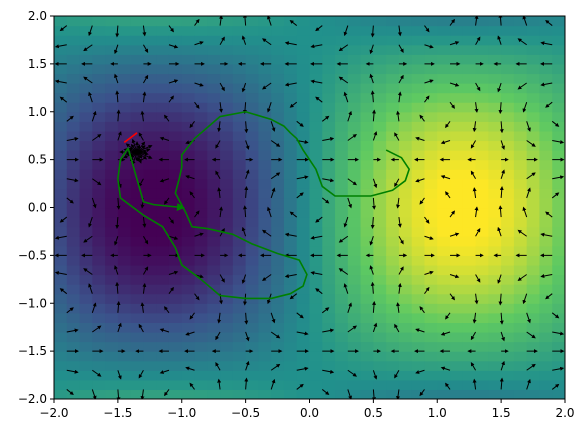 The width and height of the screenshot is (586, 433). Describe the element at coordinates (37, 64) in the screenshot. I see `y-tick-label: 1.5` at that location.